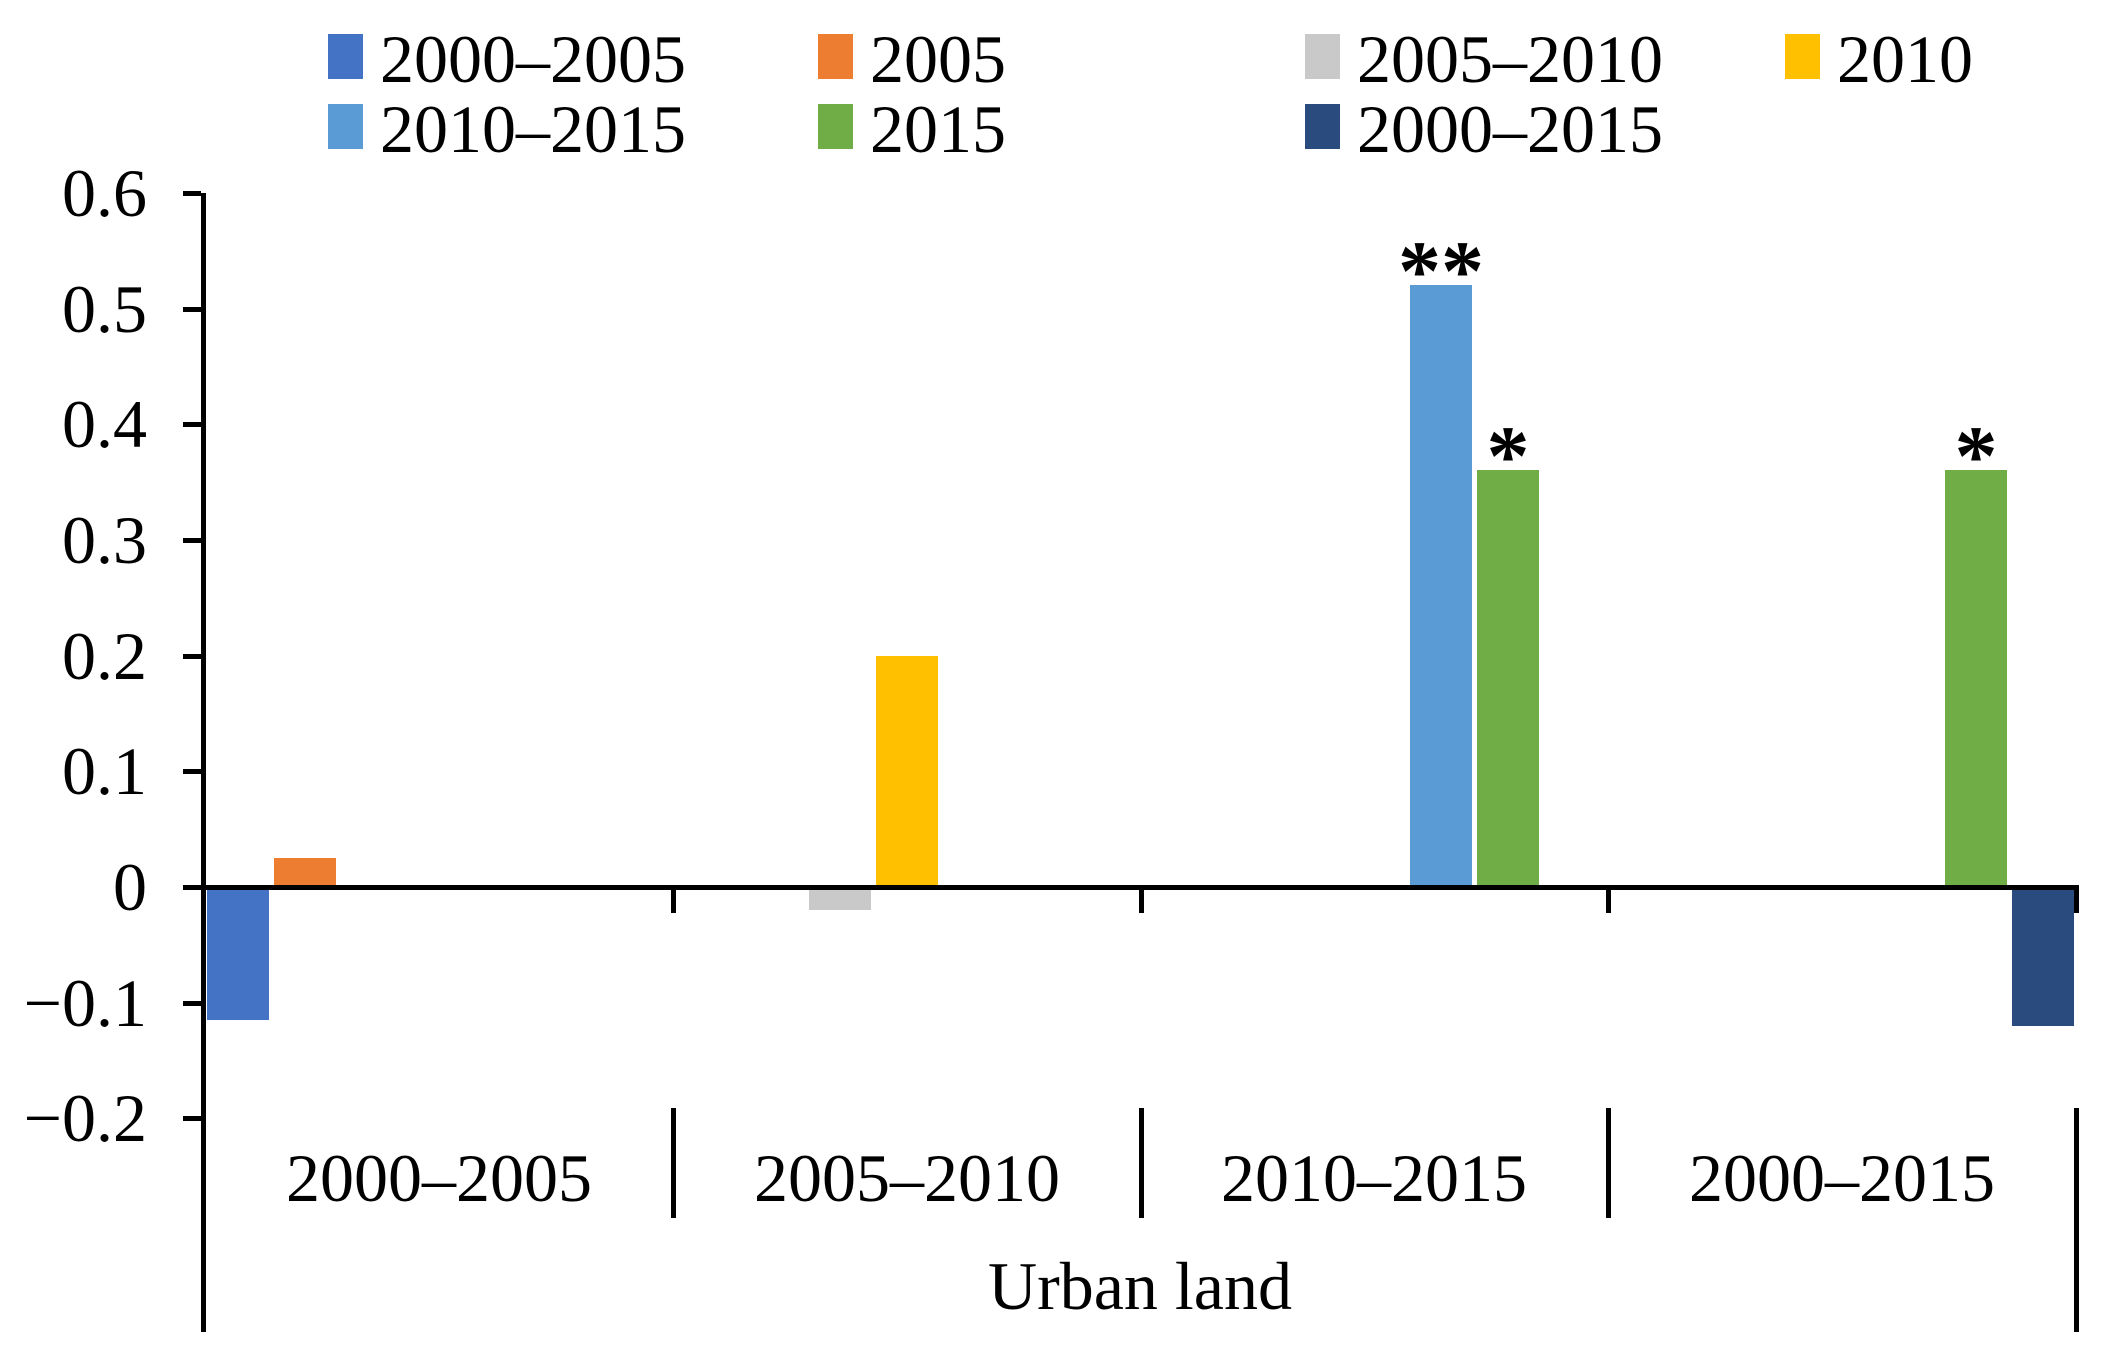  What do you see at coordinates (104, 424) in the screenshot?
I see `y-tick-label: 0.4` at bounding box center [104, 424].